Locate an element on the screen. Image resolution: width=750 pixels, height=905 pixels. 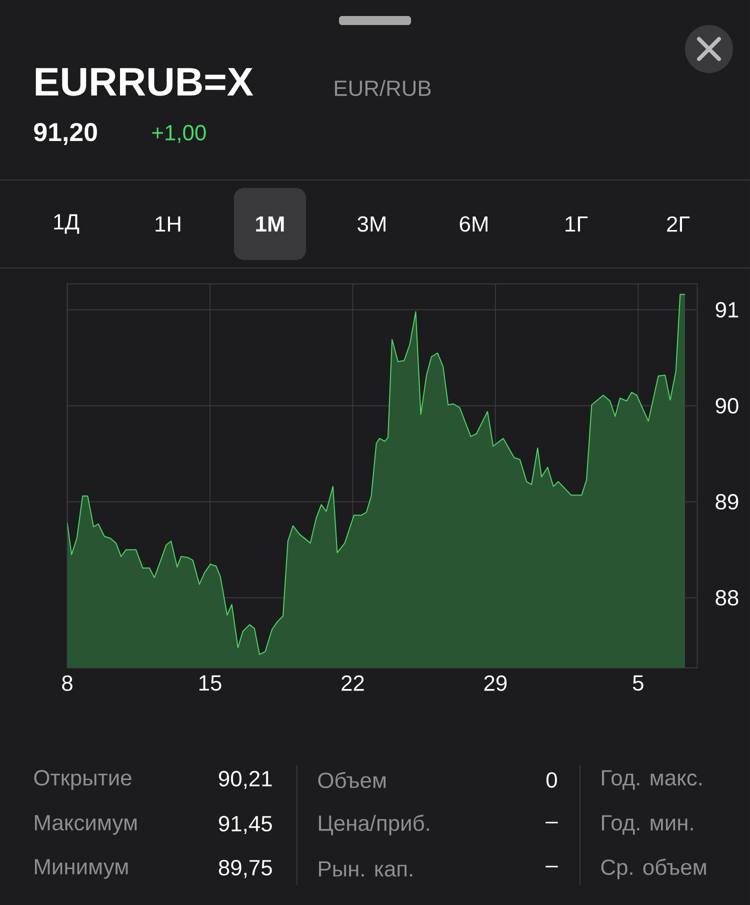
chart-title: EURRUB=X is located at coordinates (145, 82).